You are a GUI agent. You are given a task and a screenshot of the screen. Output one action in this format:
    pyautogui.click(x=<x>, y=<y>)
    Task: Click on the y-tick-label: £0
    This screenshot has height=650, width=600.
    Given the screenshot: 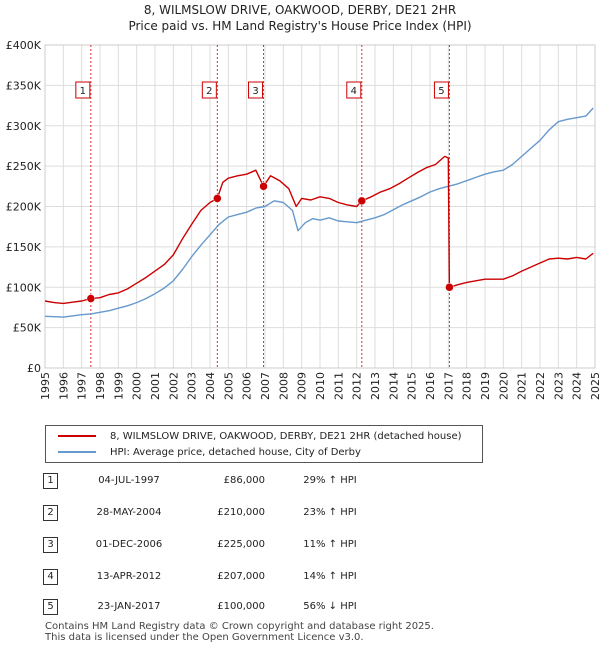 What is the action you would take?
    pyautogui.click(x=34, y=368)
    